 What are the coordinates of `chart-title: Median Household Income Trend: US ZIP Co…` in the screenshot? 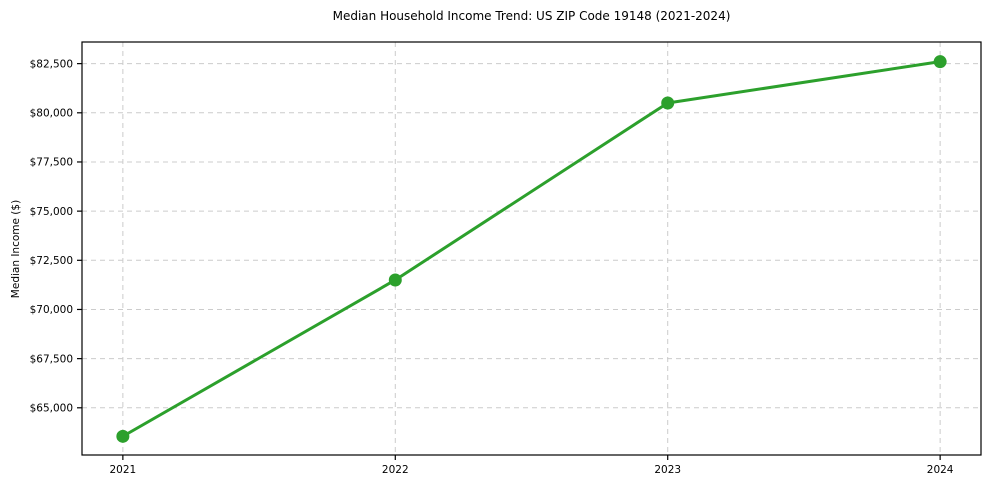 It's located at (531, 16).